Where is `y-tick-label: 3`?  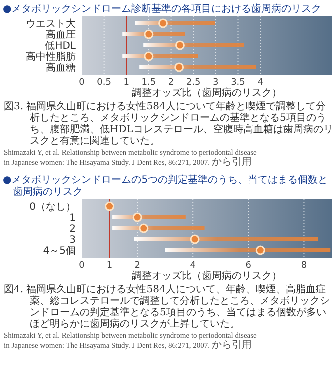 y-tick-label: 3 is located at coordinates (73, 240).